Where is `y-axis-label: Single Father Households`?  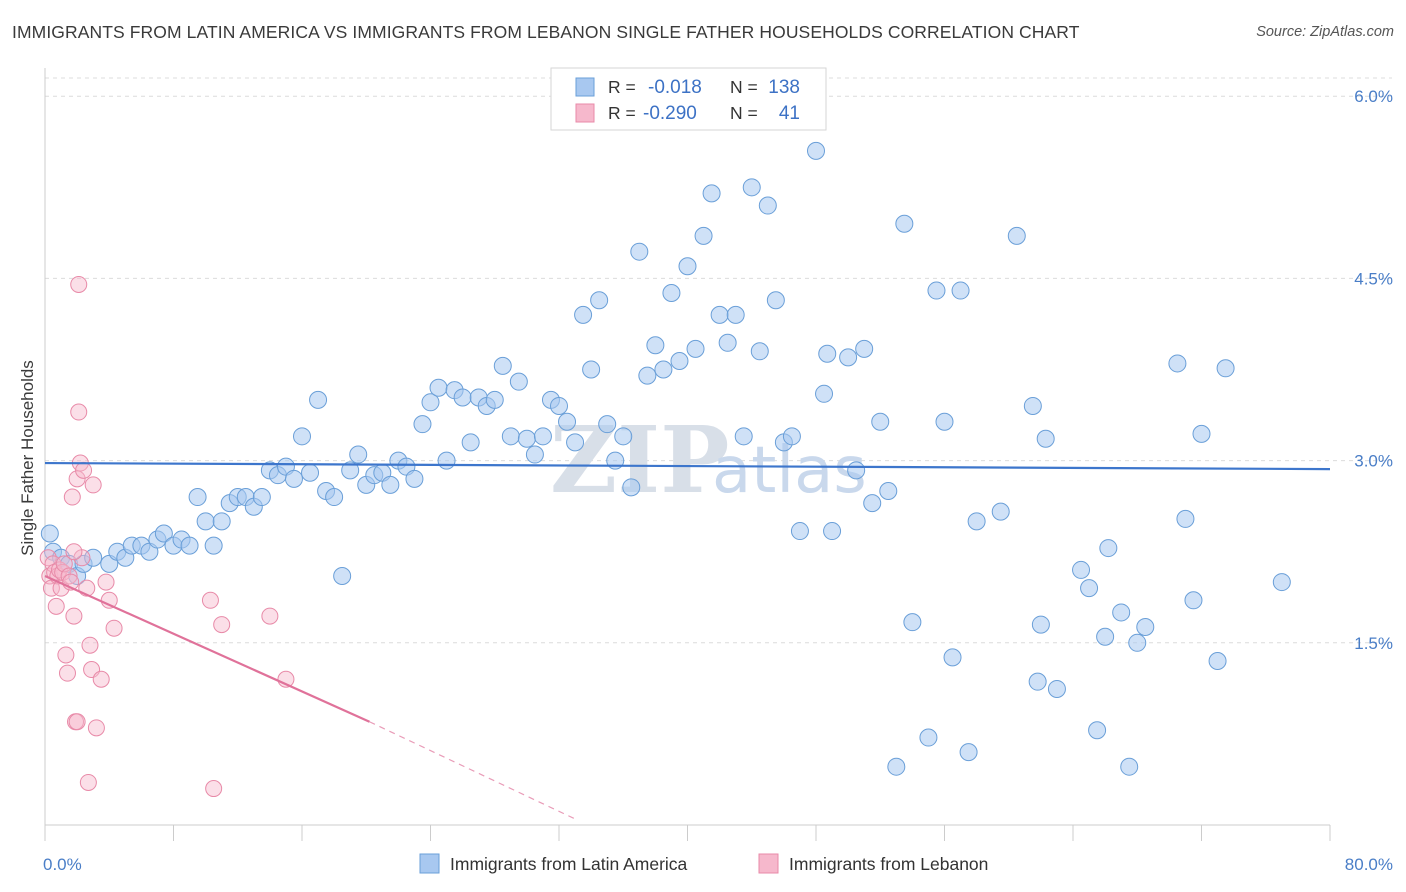
y-axis-label: Single Father Households is located at coordinates (27, 458).